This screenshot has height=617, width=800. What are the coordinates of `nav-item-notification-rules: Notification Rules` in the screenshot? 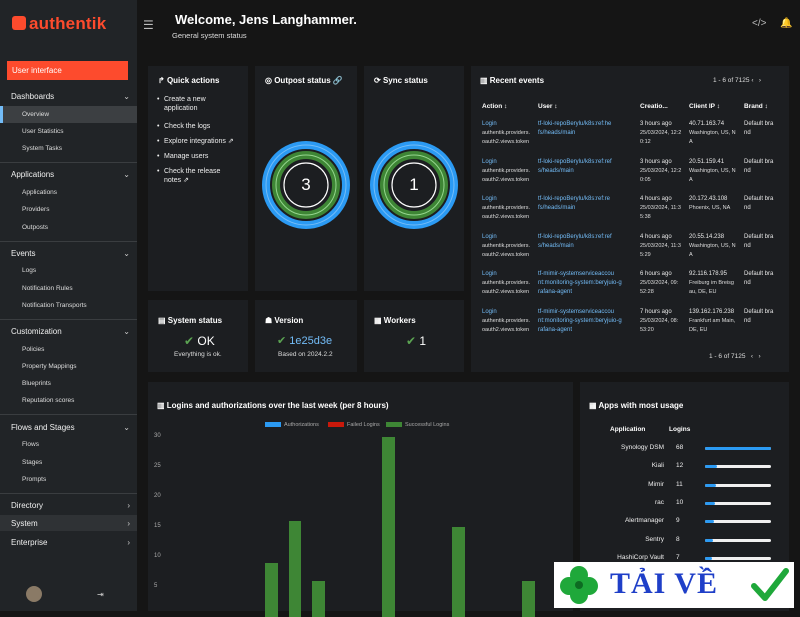 It's located at (47, 288).